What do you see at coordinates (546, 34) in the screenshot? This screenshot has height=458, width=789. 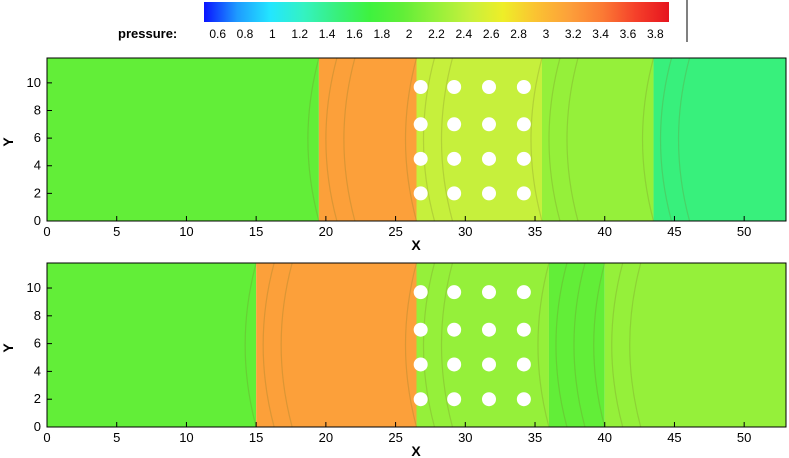 I see `colorbar-tick-label: 3` at bounding box center [546, 34].